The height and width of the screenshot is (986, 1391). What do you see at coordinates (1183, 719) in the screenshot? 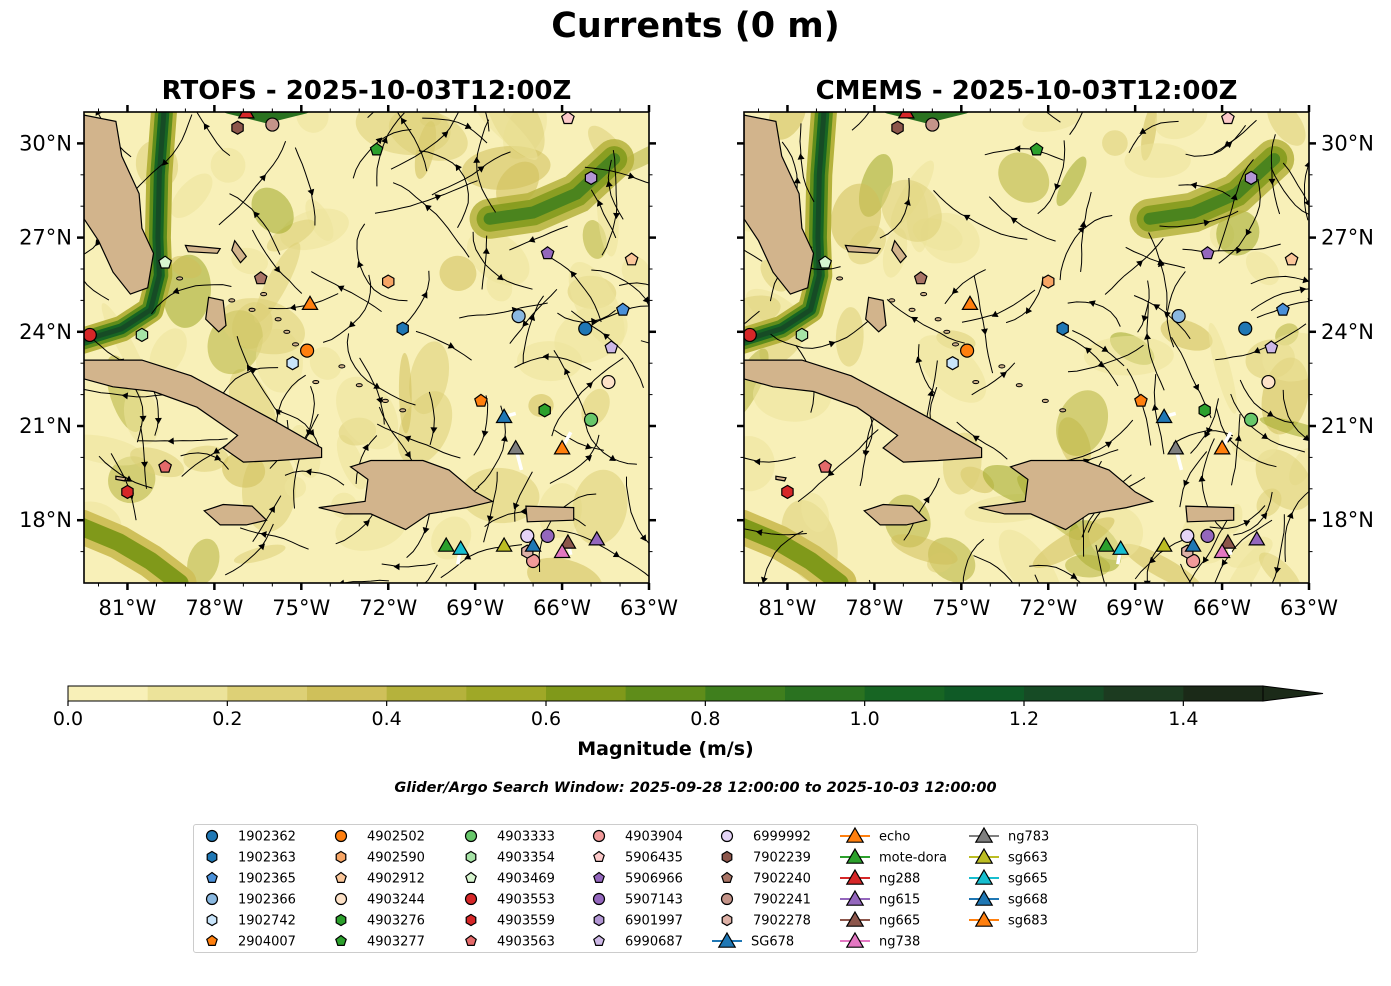
I see `colorbar-tick-label: 1.4` at bounding box center [1183, 719].